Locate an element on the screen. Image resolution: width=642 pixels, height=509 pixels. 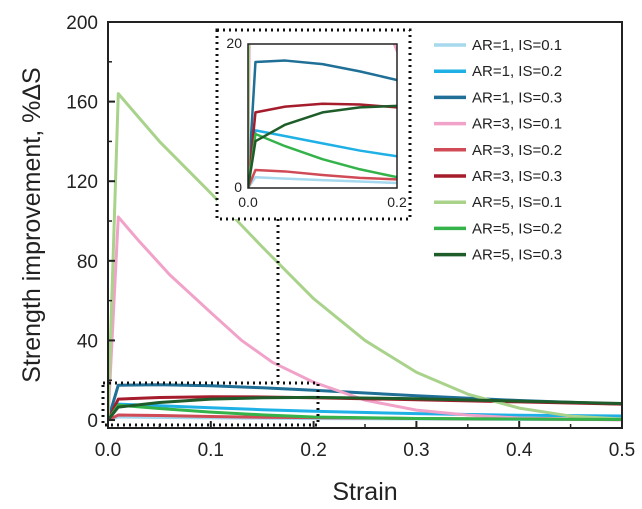
inset-border is located at coordinates (313, 124).